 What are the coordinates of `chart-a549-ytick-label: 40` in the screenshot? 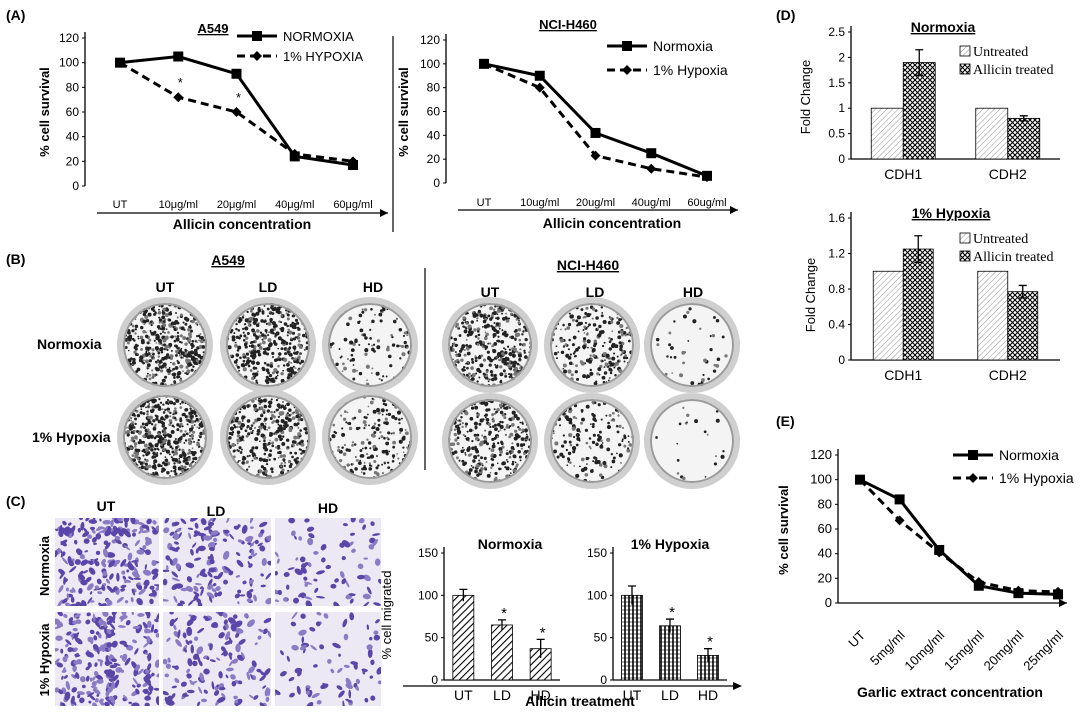 It's located at (73, 137).